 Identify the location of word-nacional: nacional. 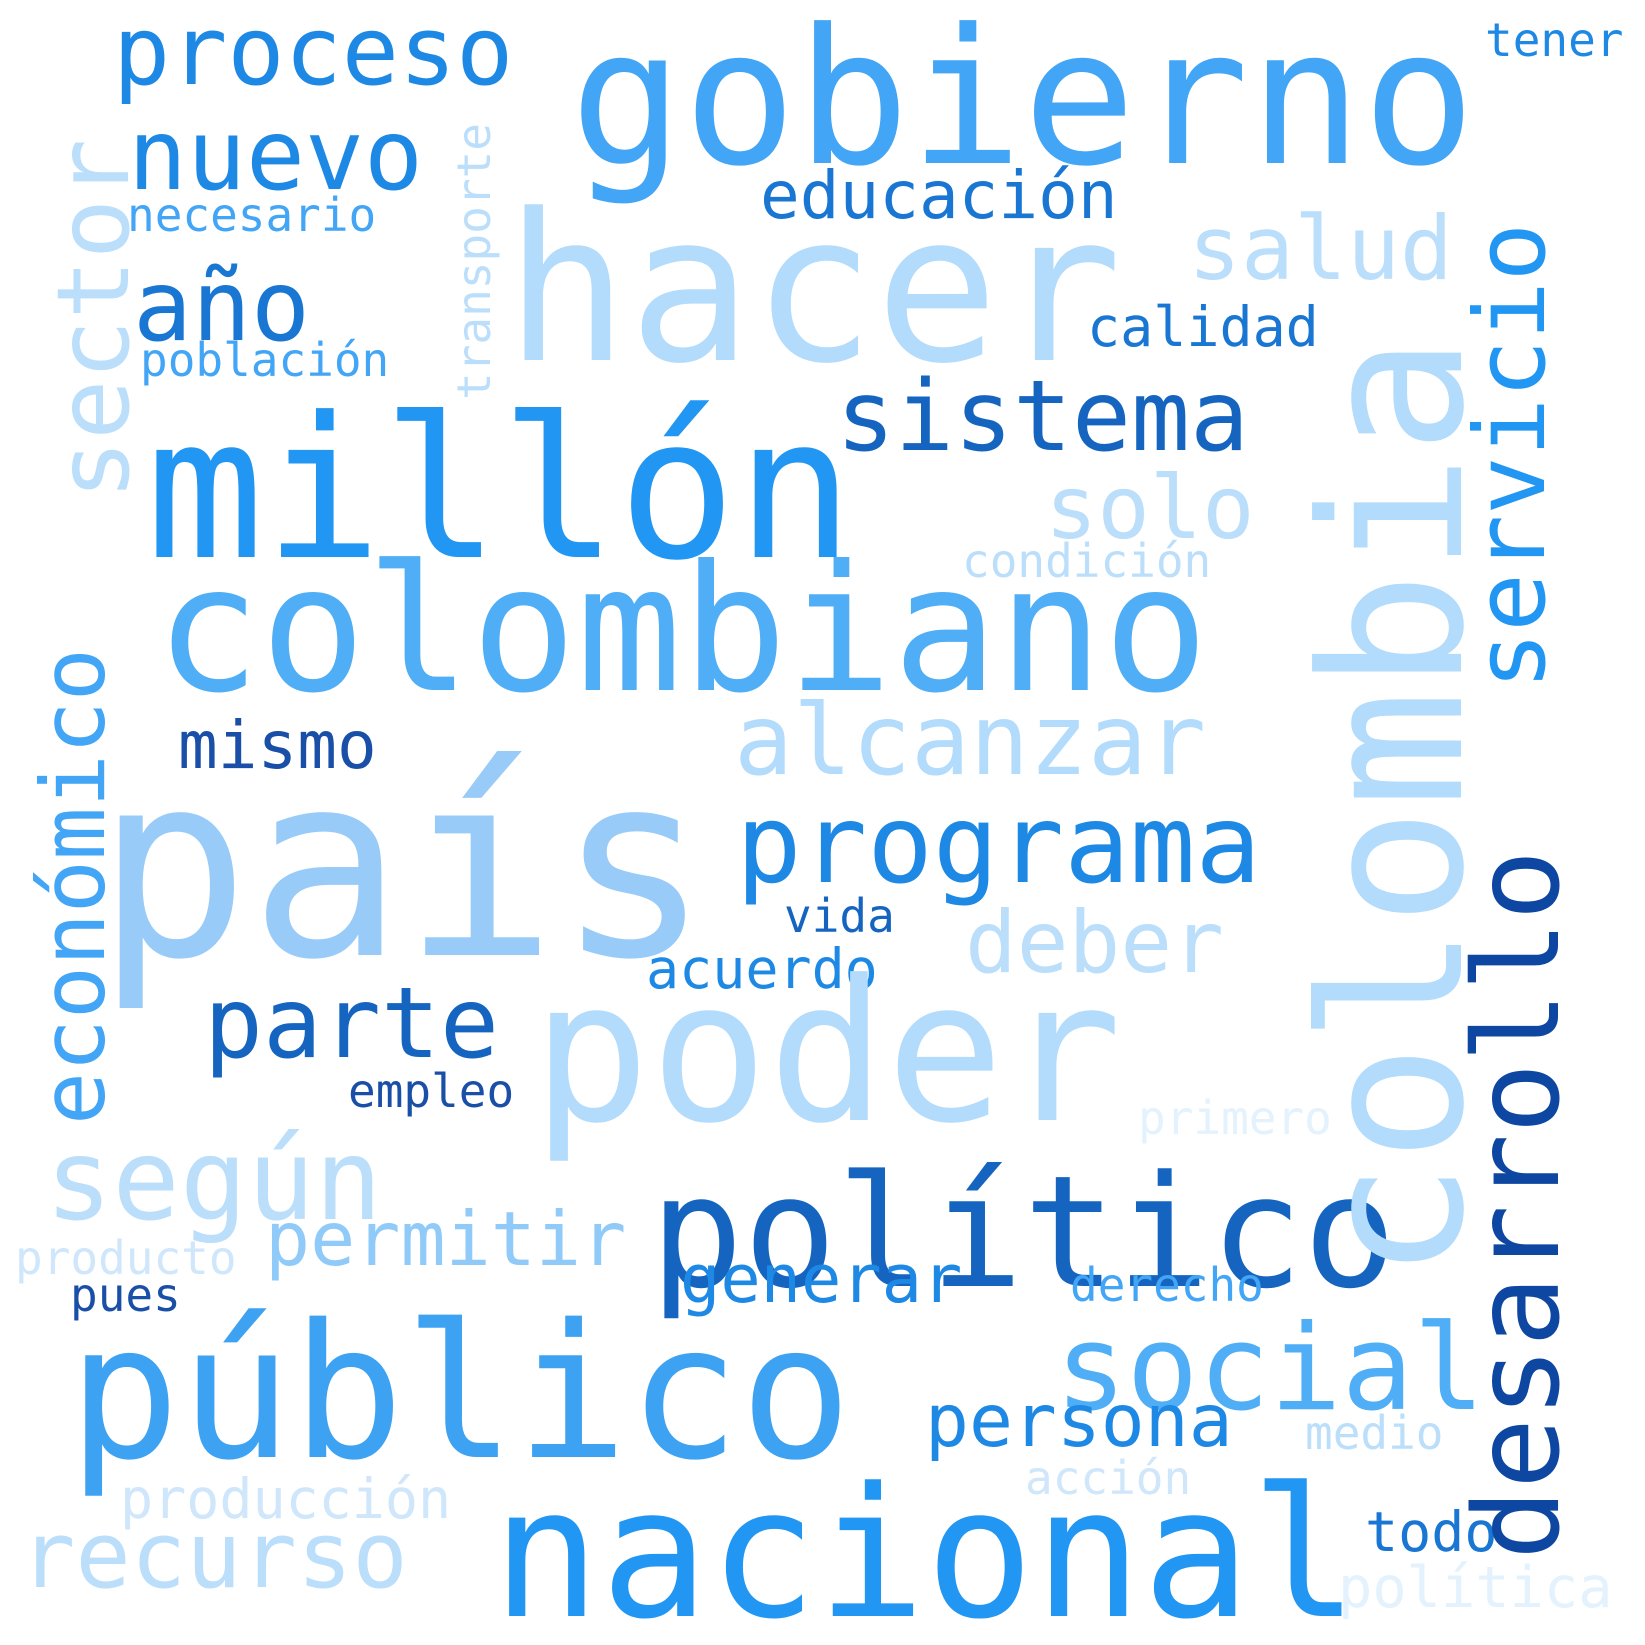
(925, 1547).